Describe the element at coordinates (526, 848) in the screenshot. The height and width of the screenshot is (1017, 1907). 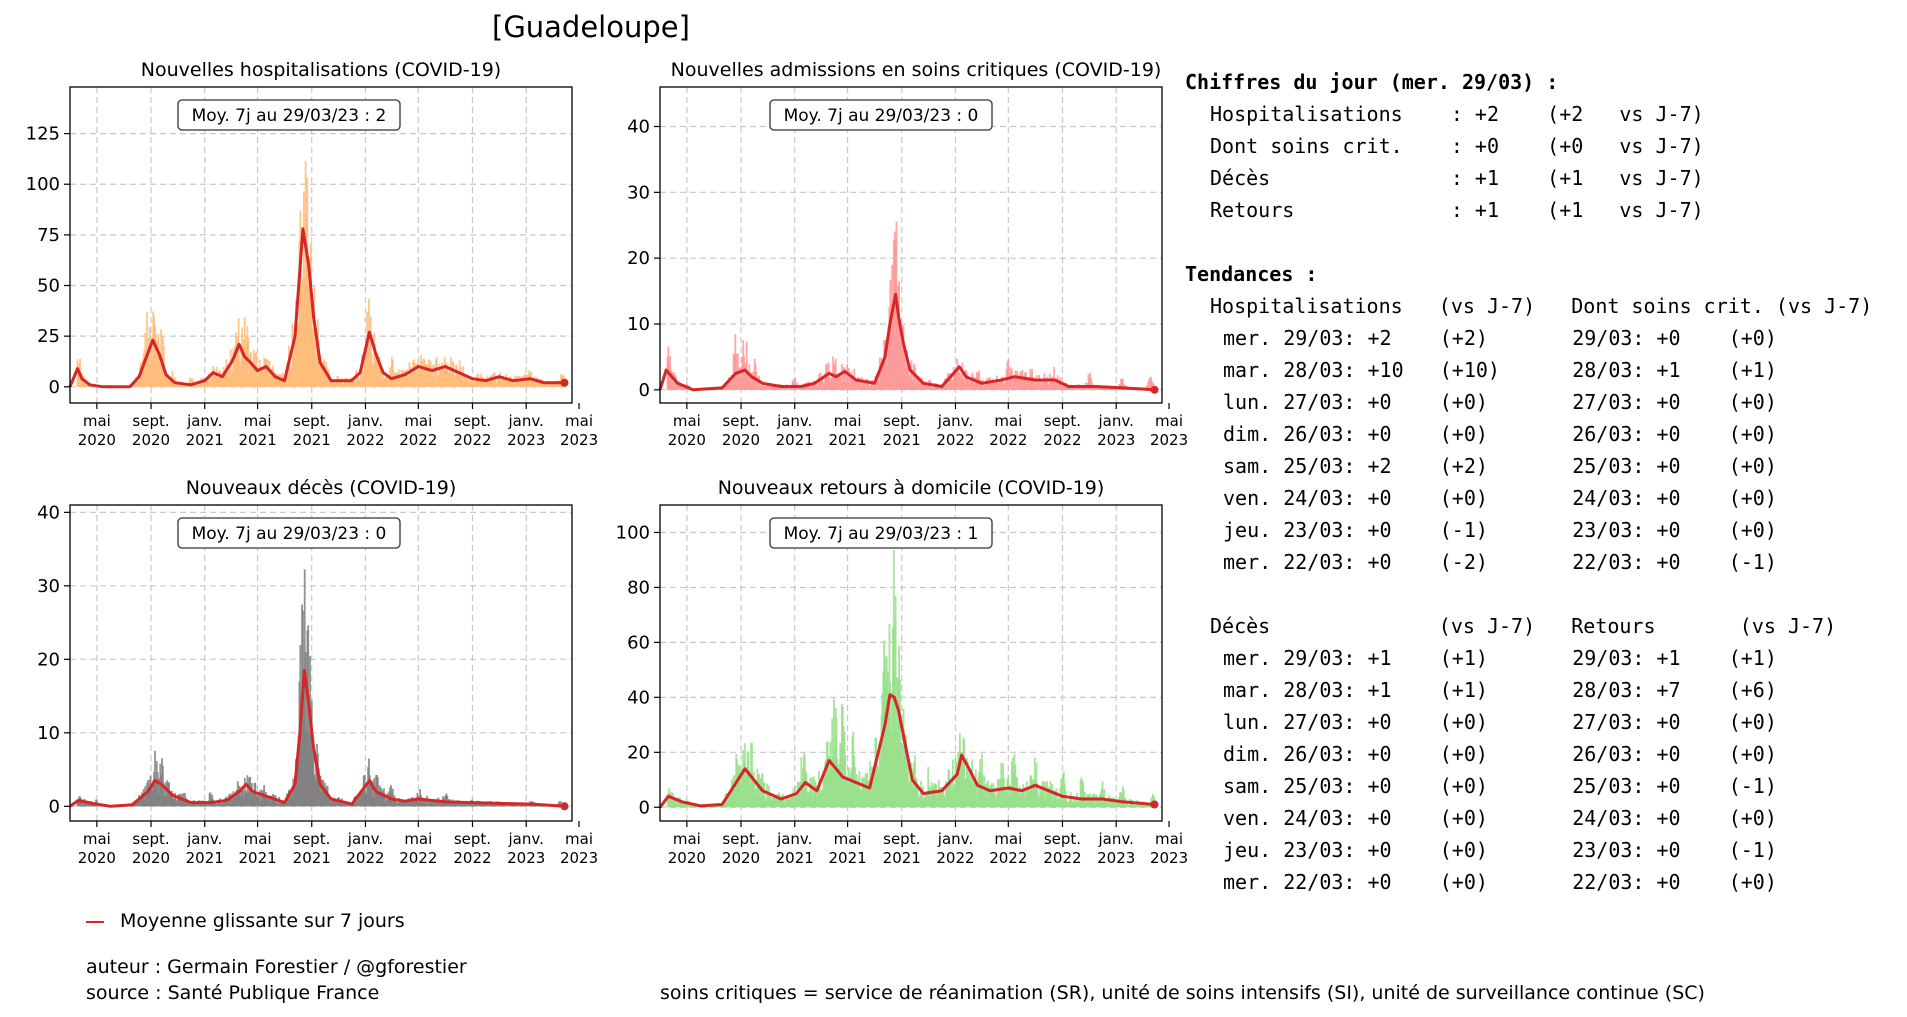
I see `x-tick-label: janv. 2023` at that location.